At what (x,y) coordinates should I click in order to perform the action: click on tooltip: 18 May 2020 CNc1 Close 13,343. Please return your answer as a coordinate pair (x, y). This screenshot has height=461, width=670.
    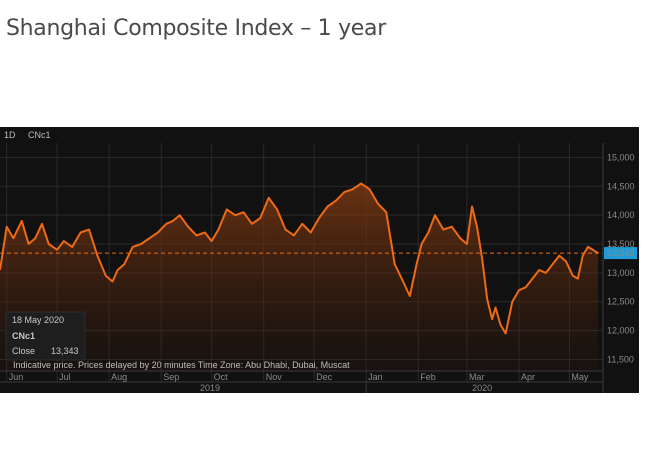
    Looking at the image, I should click on (45, 336).